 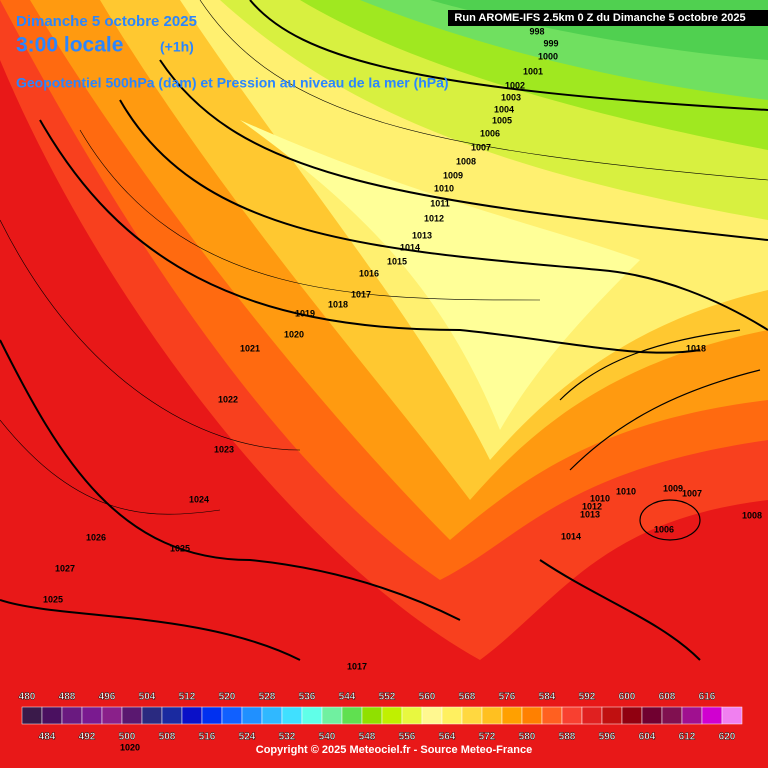 I want to click on legend-label: 520, so click(x=227, y=697).